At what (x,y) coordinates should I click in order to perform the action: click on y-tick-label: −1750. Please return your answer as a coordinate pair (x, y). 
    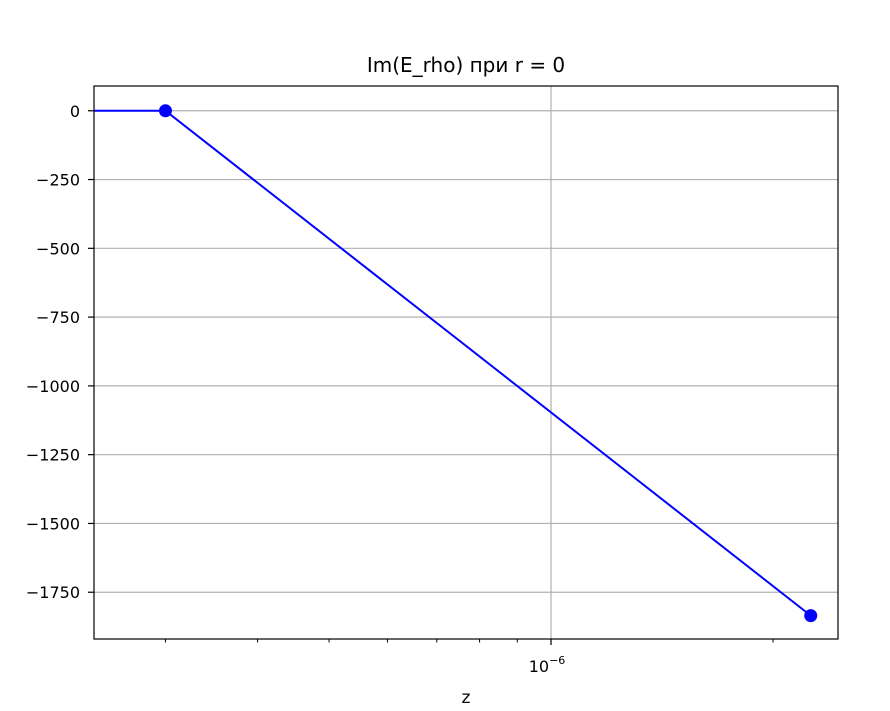
    Looking at the image, I should click on (53, 592).